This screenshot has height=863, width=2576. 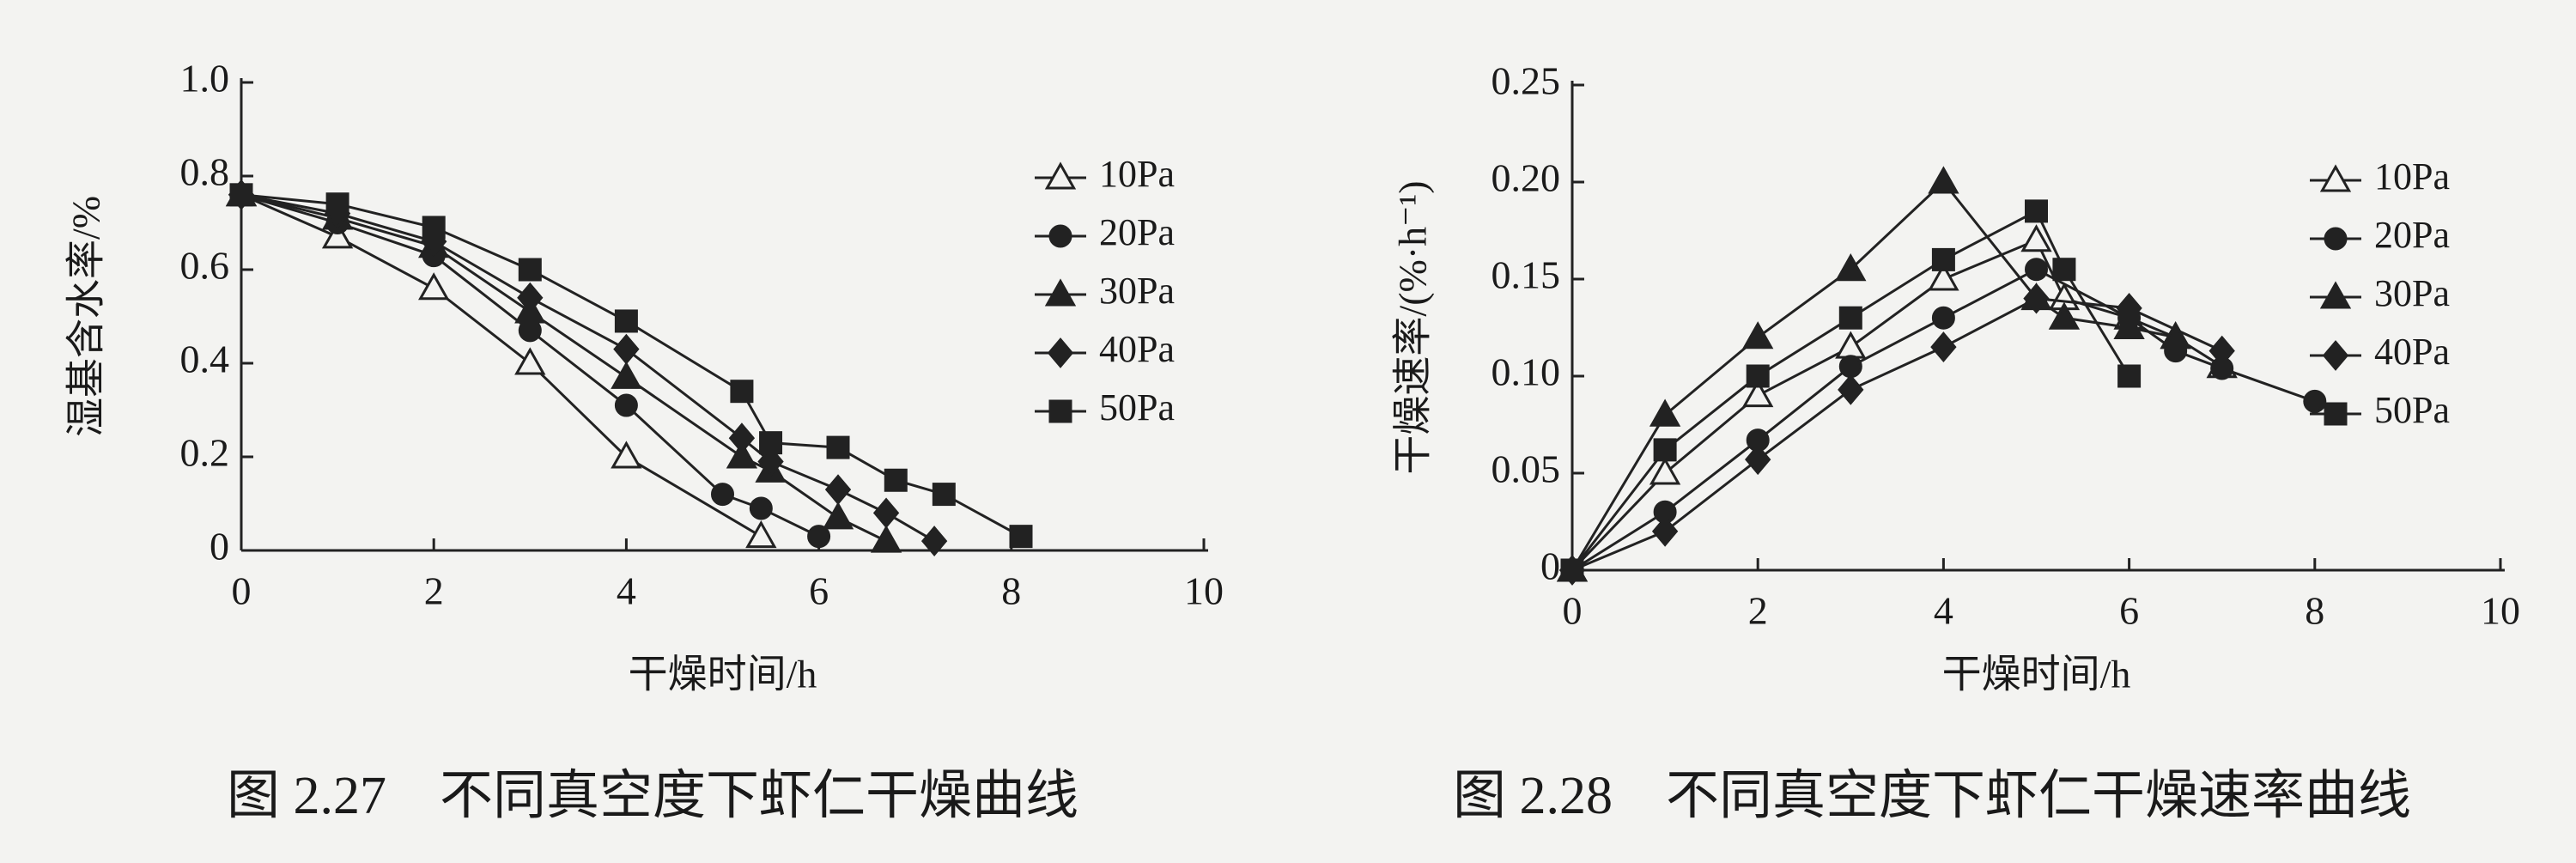 What do you see at coordinates (1413, 327) in the screenshot?
I see `y-axis-label: 干燥速率/(%·h⁻¹)` at bounding box center [1413, 327].